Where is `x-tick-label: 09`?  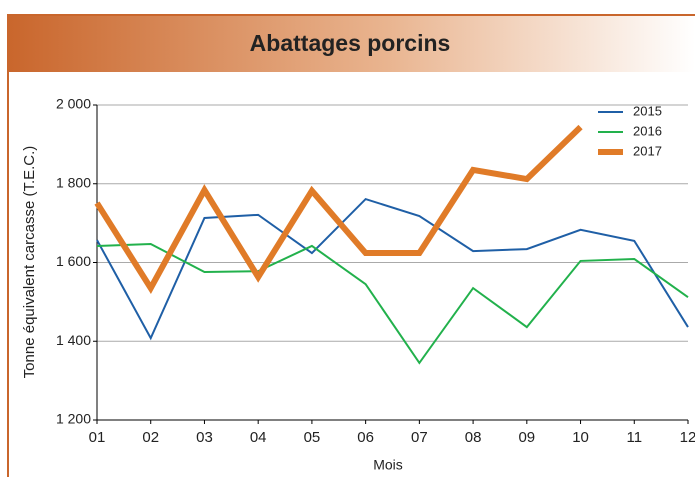
x-tick-label: 09 is located at coordinates (526, 437).